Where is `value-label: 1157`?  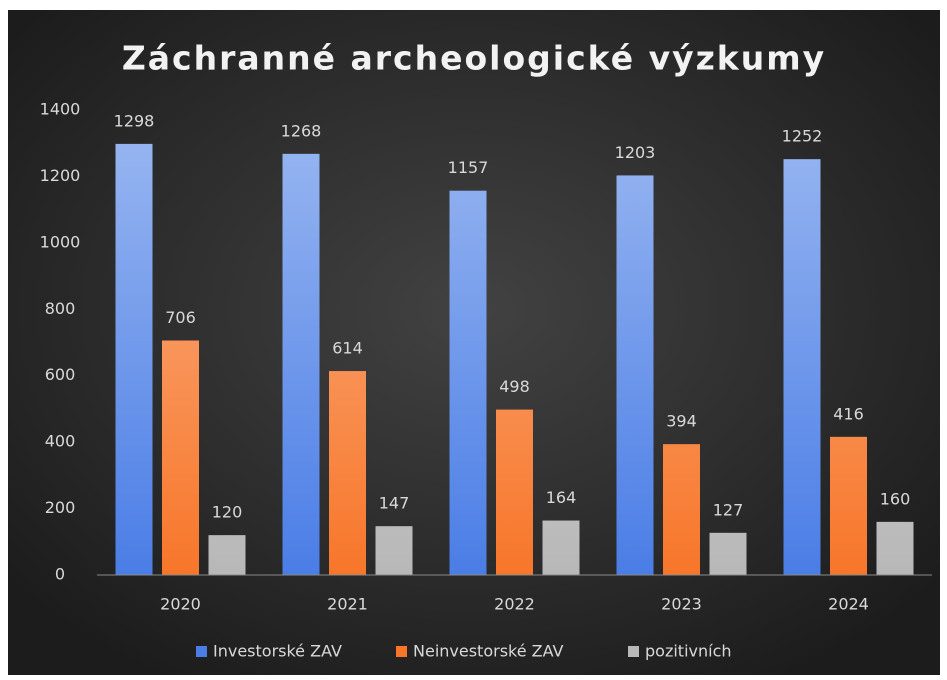
value-label: 1157 is located at coordinates (468, 167).